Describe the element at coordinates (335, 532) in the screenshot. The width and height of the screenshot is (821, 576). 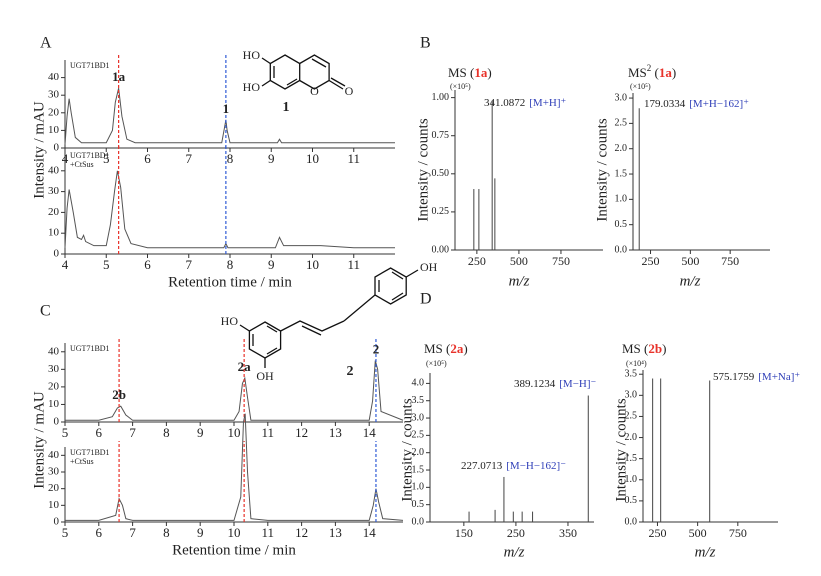
I see `x-tick-label: 13` at that location.